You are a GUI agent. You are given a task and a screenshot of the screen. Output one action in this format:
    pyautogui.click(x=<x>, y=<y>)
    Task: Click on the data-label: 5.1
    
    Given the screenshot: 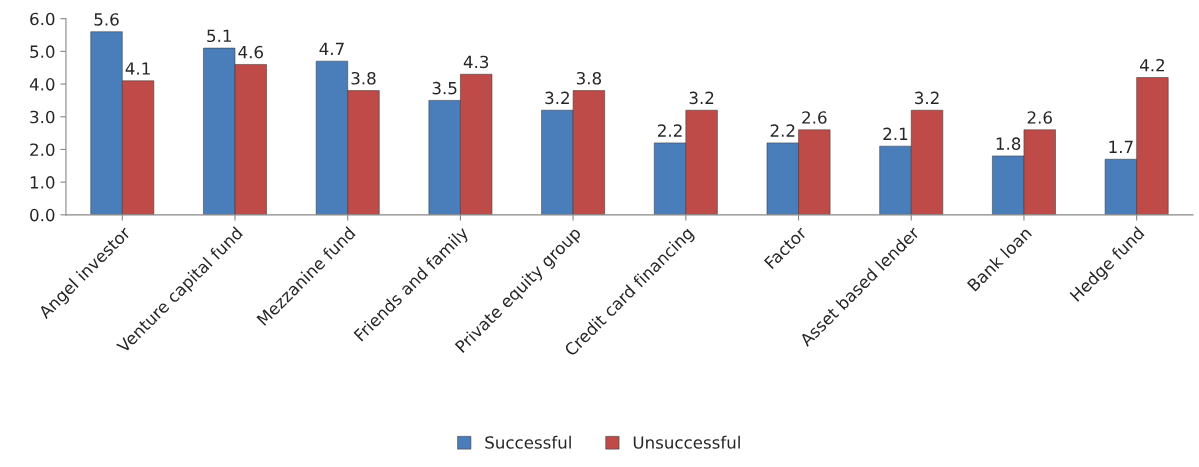 What is the action you would take?
    pyautogui.click(x=219, y=36)
    